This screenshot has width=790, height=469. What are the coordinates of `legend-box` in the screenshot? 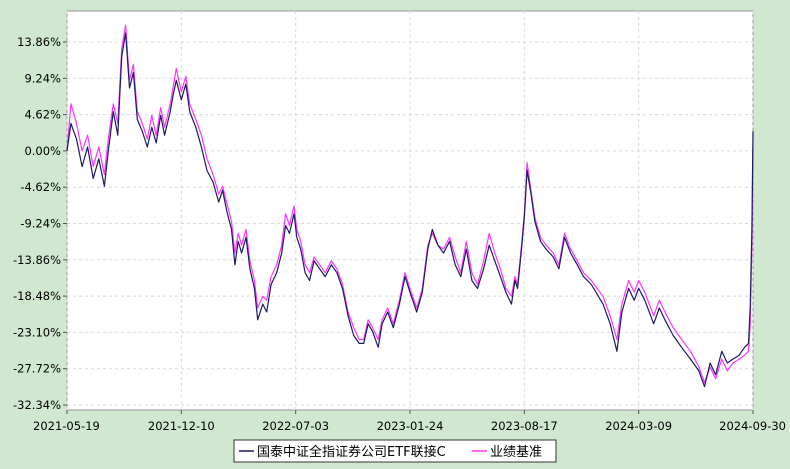 It's located at (395, 451).